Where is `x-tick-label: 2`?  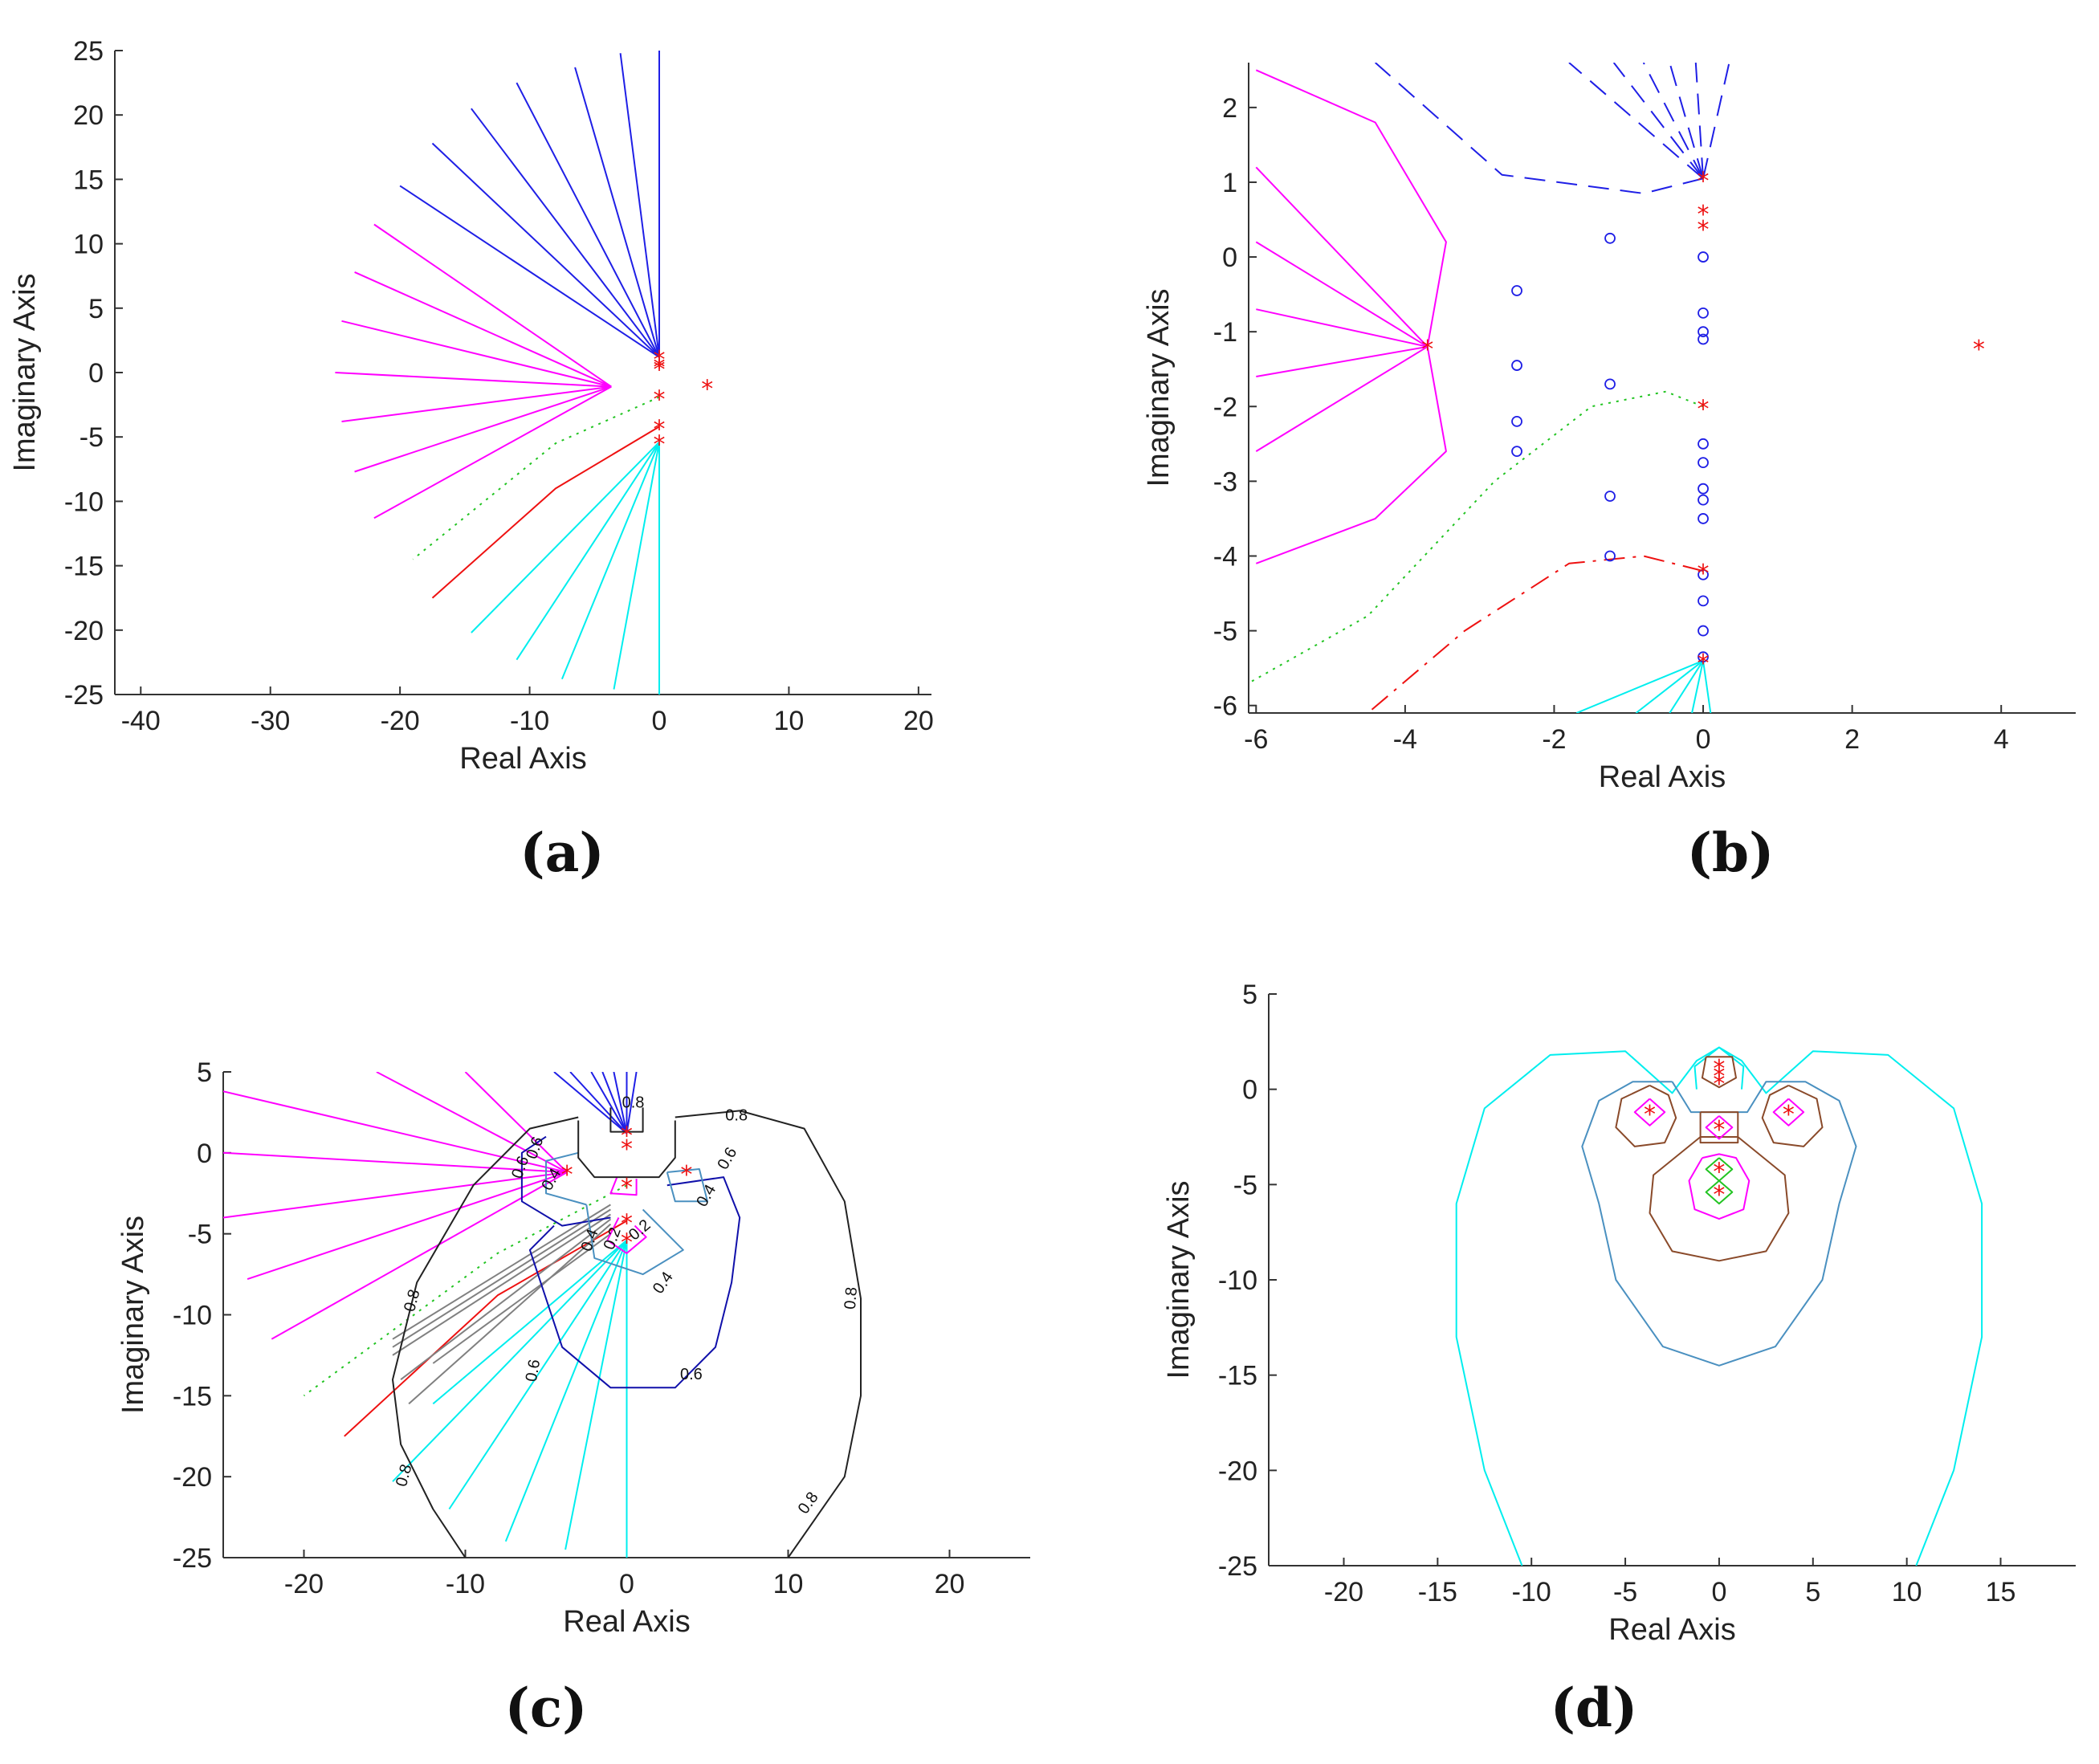 x-tick-label: 2 is located at coordinates (1852, 739).